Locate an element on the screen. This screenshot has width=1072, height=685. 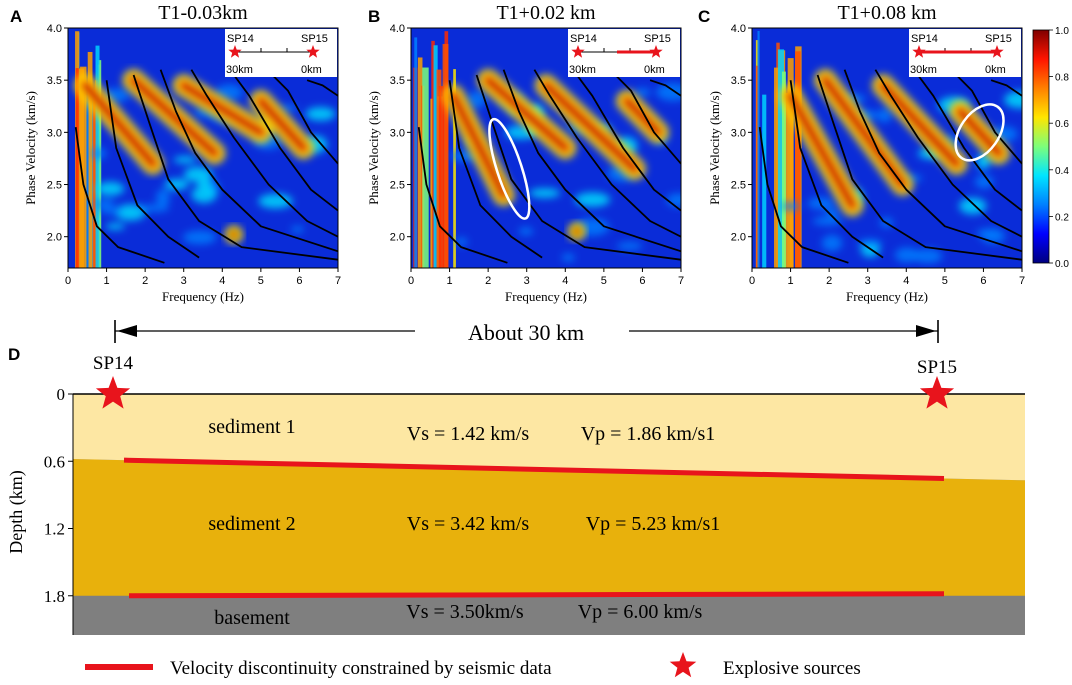
panel-title: T1+0.02 km is located at coordinates (545, 13).